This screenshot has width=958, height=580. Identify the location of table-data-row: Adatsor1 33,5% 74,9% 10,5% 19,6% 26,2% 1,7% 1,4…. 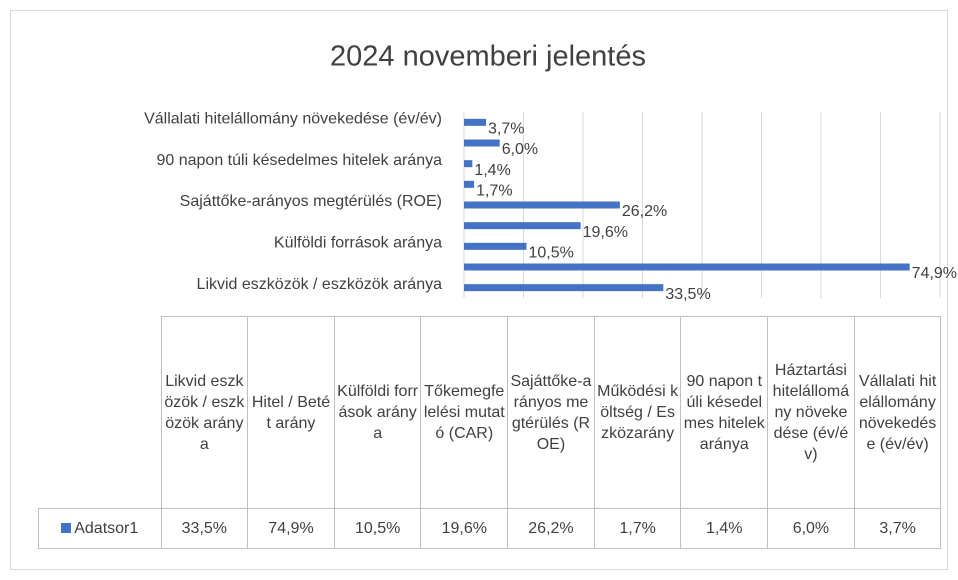
(490, 528).